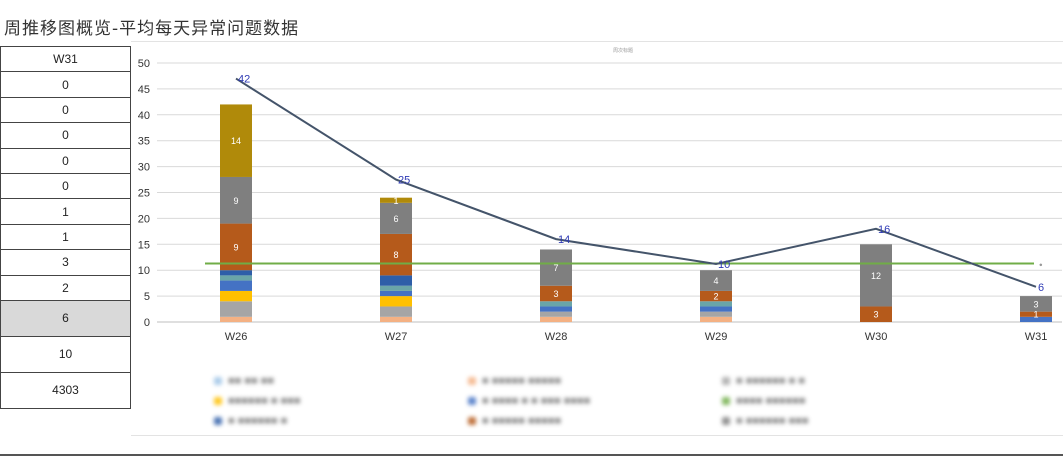 The width and height of the screenshot is (1063, 458). I want to click on average-line-marker: ●, so click(1041, 265).